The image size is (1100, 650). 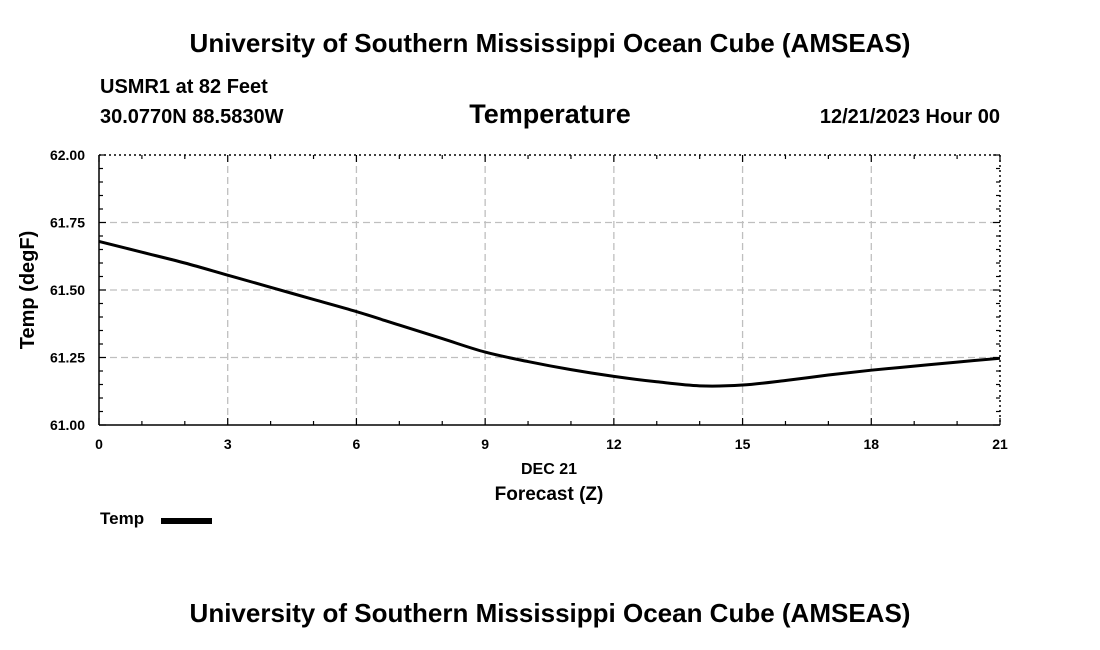 What do you see at coordinates (1000, 444) in the screenshot?
I see `x-tick-label-21: 21` at bounding box center [1000, 444].